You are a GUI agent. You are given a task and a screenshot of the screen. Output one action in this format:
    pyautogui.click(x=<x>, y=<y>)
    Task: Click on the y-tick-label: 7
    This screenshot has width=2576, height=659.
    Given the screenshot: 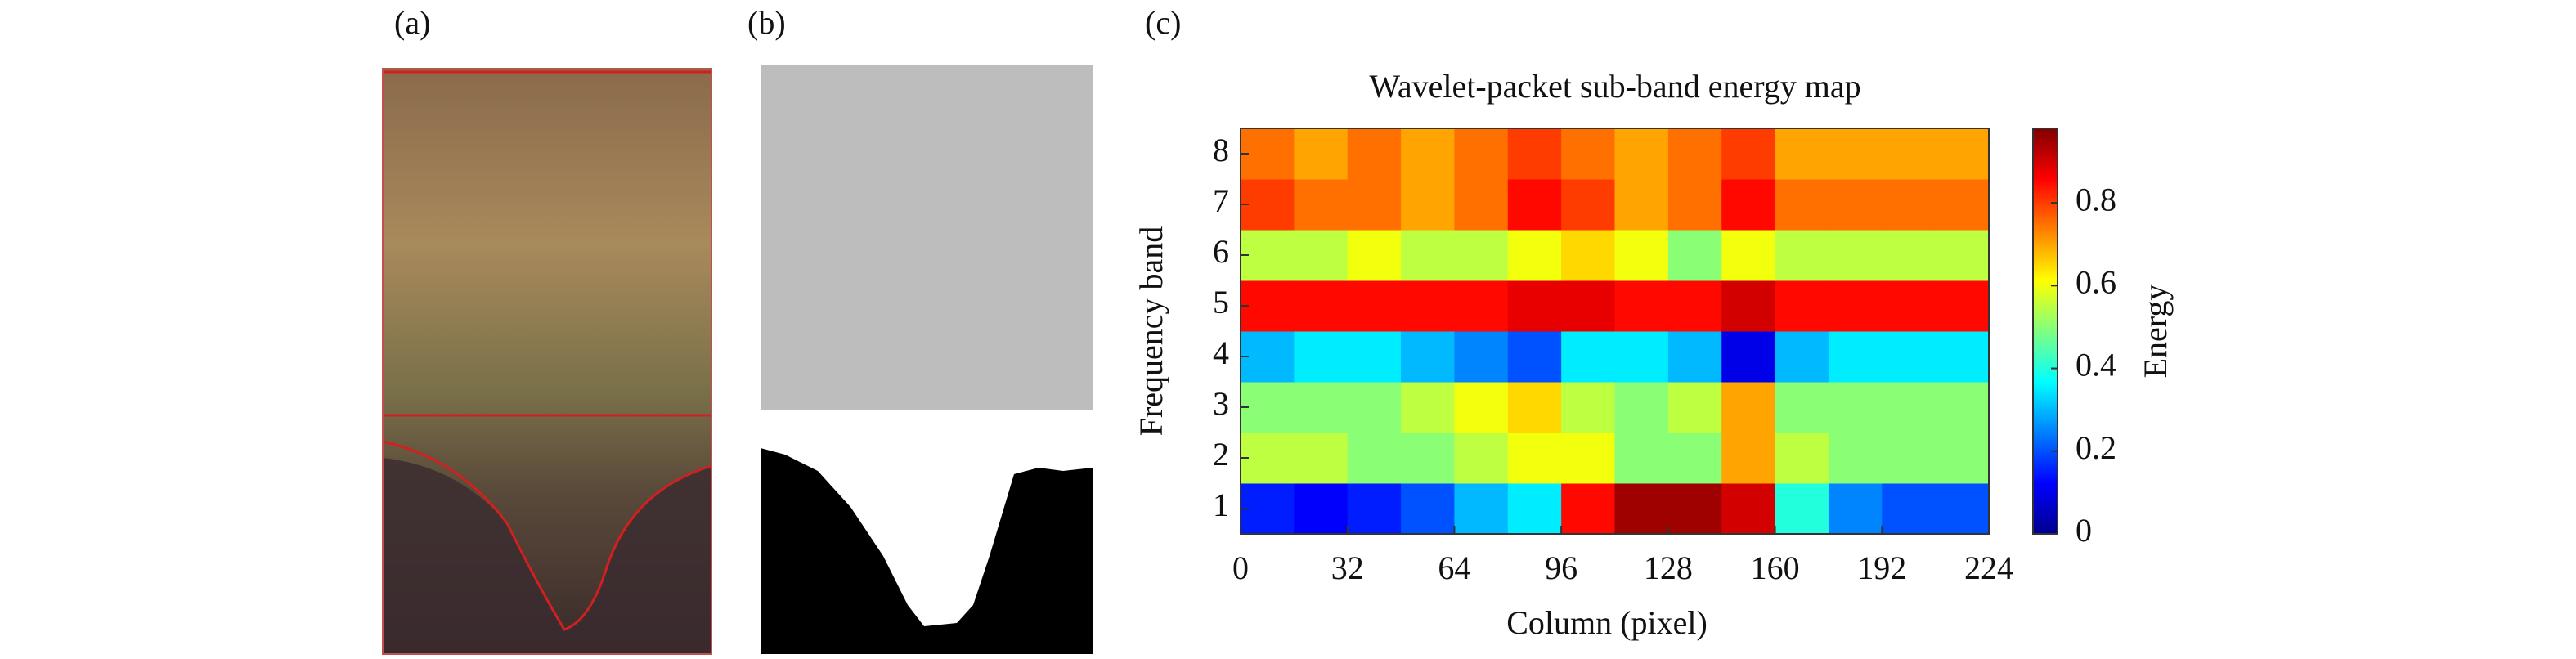 What is the action you would take?
    pyautogui.click(x=1221, y=200)
    